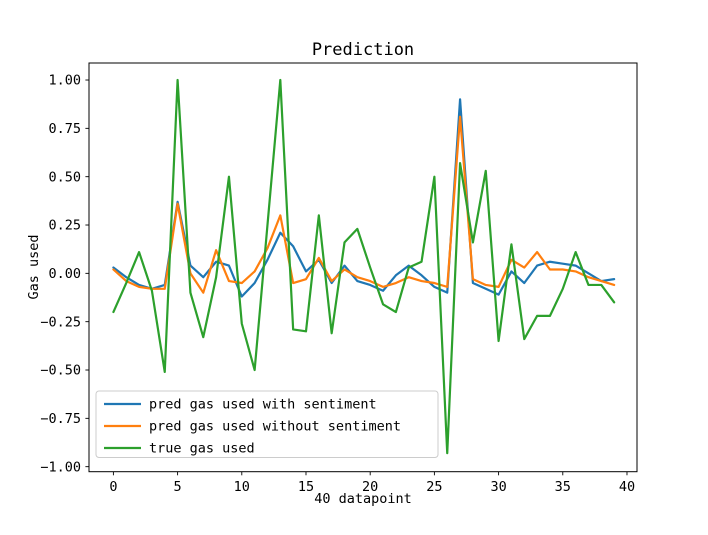 The image size is (708, 535). What do you see at coordinates (498, 487) in the screenshot?
I see `x-tick-label: 30` at bounding box center [498, 487].